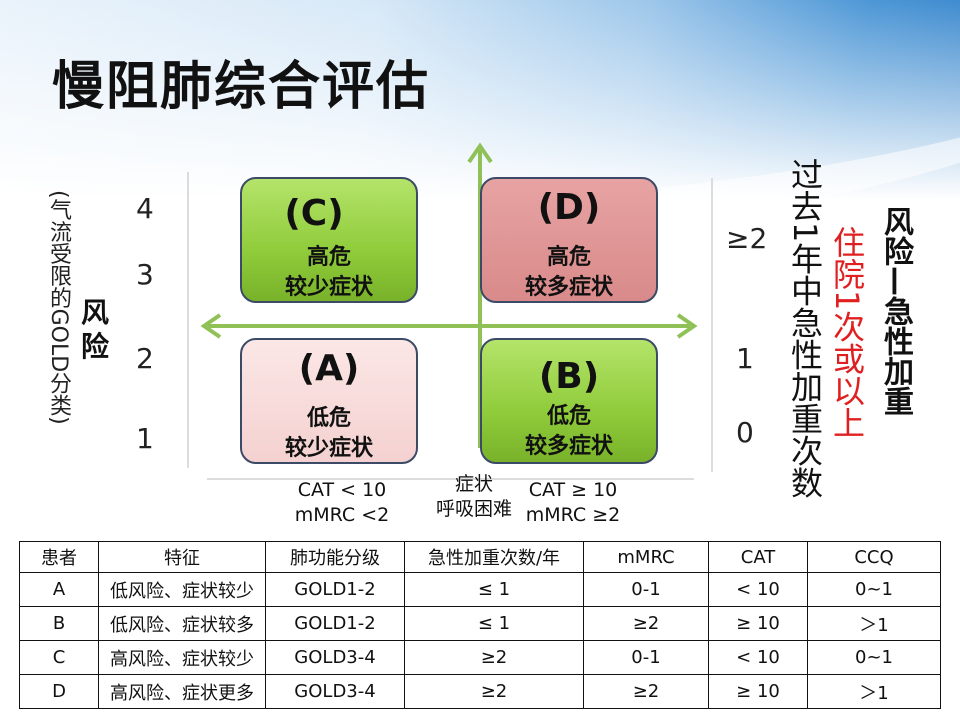  What do you see at coordinates (145, 208) in the screenshot?
I see `left-tick-4: 4` at bounding box center [145, 208].